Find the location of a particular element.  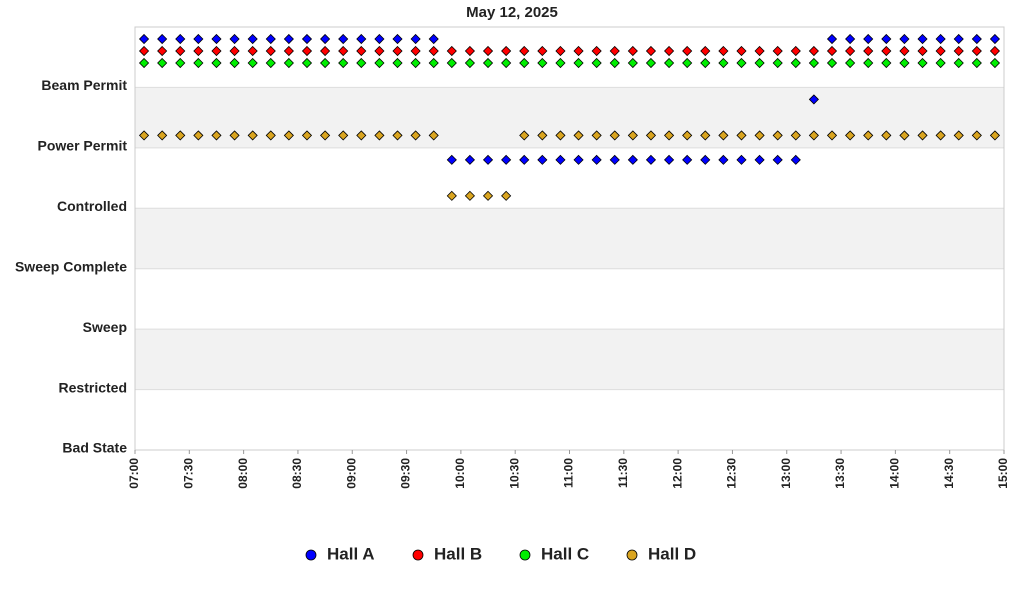

y-tick-label: Sweep is located at coordinates (105, 327).